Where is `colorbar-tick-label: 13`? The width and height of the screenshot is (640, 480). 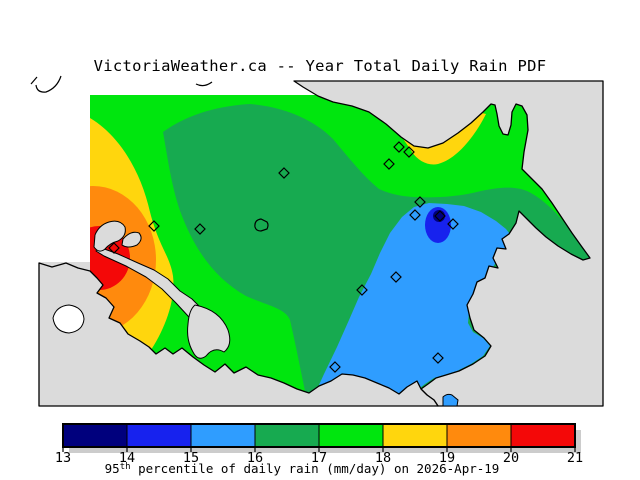
colorbar-tick-label: 13 is located at coordinates (63, 458).